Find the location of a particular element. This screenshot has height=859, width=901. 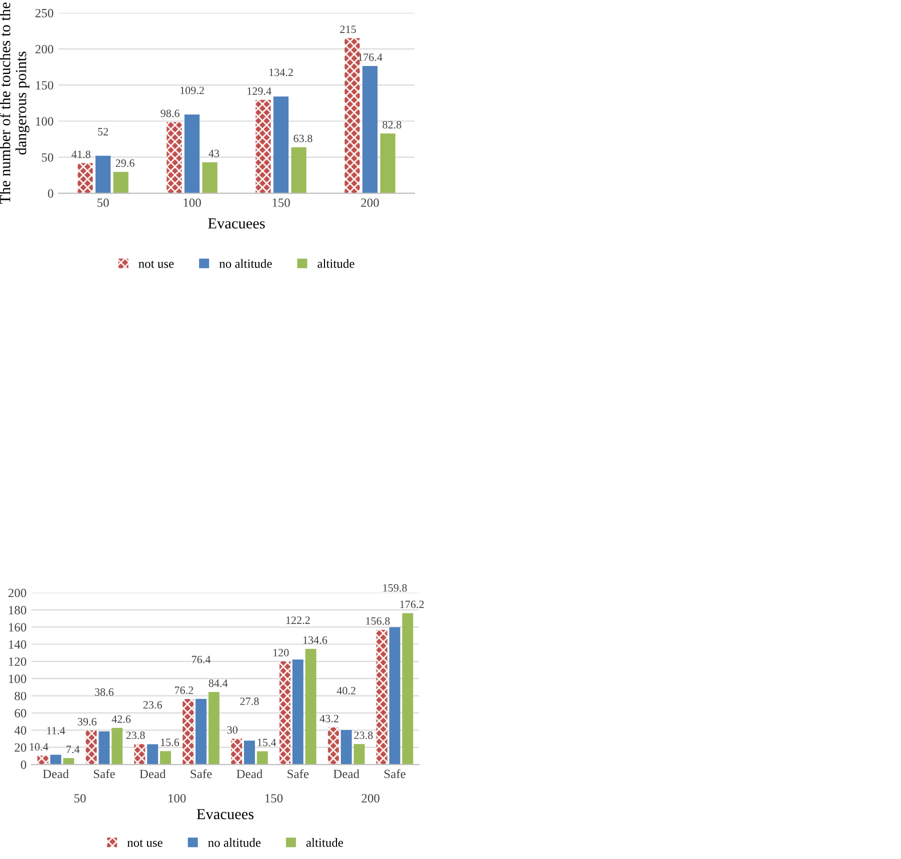

data-label: 30 is located at coordinates (232, 730).